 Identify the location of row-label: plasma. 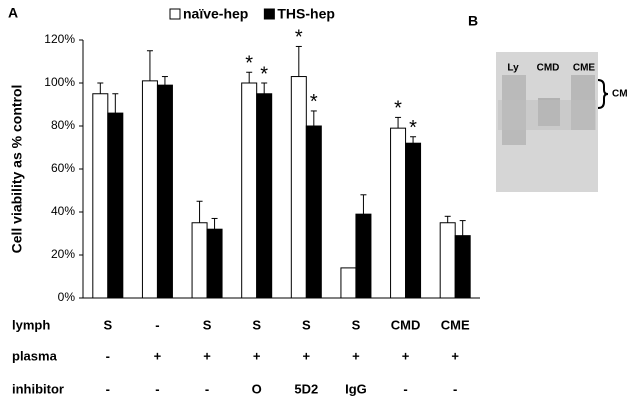
(35, 355).